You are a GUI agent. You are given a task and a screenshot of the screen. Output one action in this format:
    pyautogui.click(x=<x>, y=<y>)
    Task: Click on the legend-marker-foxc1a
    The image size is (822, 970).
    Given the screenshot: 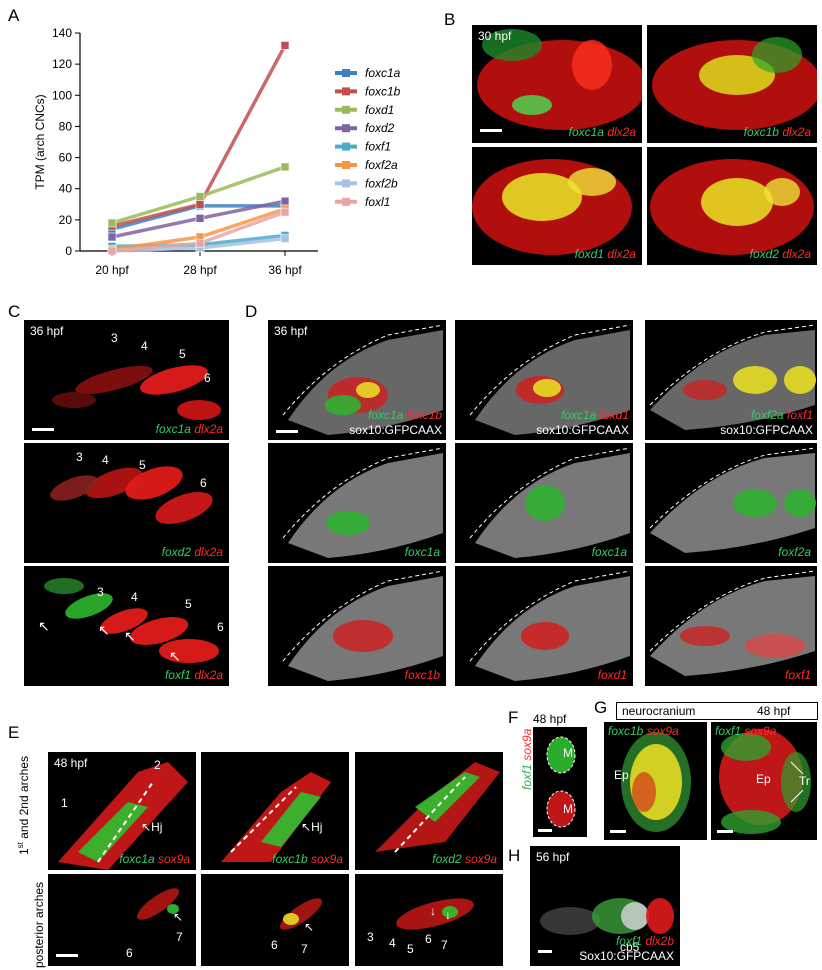 What is the action you would take?
    pyautogui.click(x=346, y=73)
    